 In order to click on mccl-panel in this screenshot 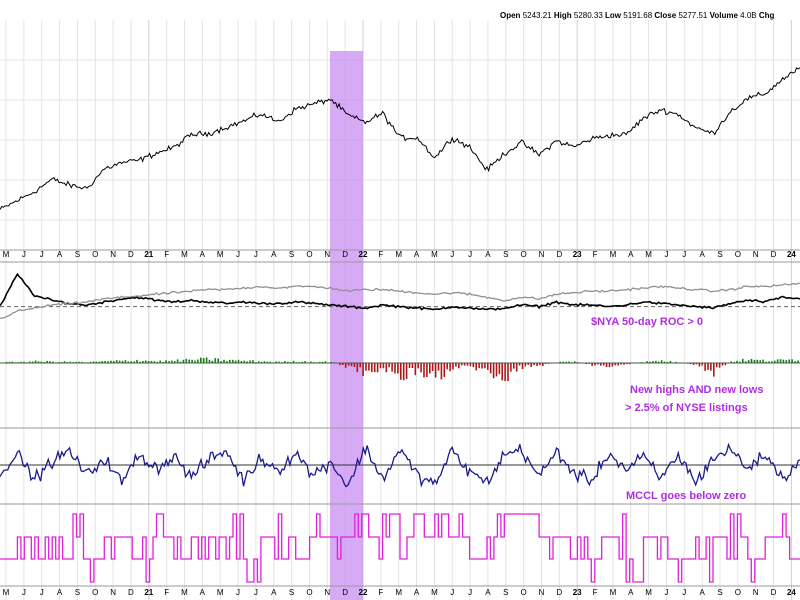, I will do `click(400, 465)`.